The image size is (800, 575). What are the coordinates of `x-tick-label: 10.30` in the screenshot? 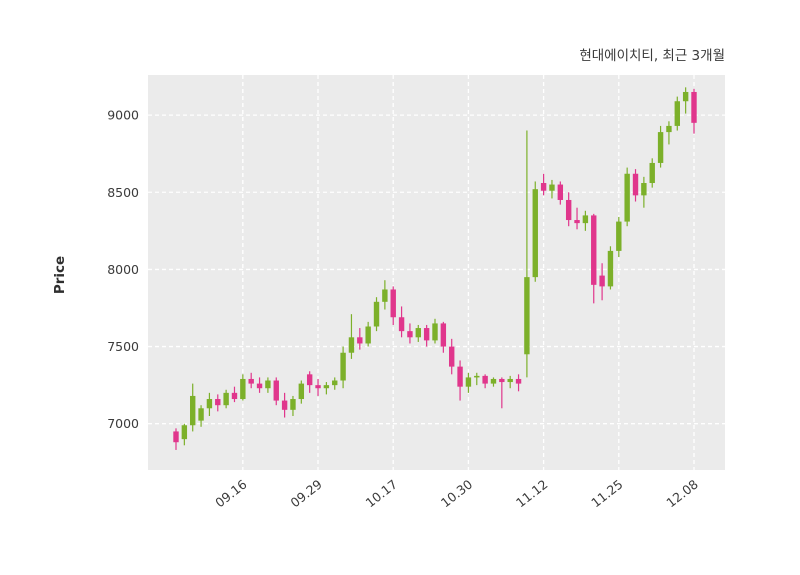 It's located at (456, 494).